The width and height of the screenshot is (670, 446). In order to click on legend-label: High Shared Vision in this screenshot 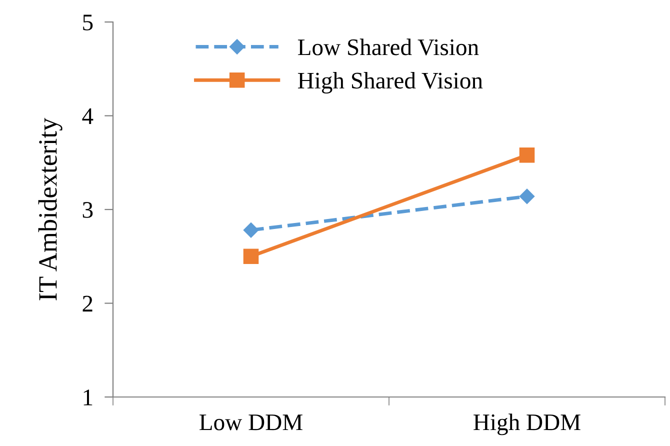, I will do `click(390, 83)`.